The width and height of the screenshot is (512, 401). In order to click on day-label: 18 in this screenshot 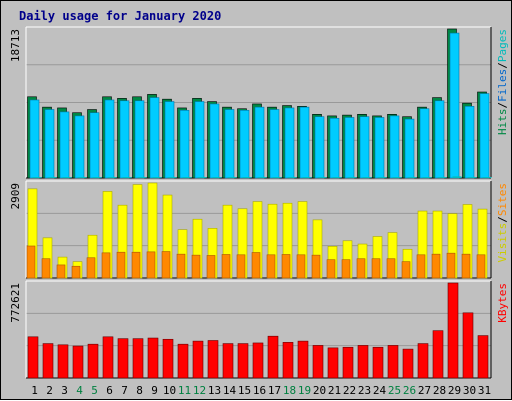, I will do `click(289, 390)`.